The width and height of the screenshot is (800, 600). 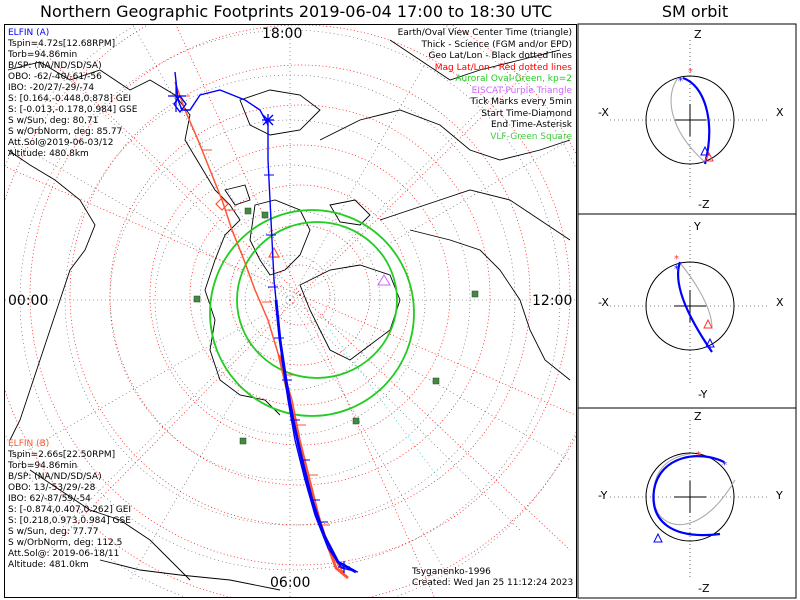 What do you see at coordinates (496, 44) in the screenshot?
I see `legend-item: Thick - Science (FGM and/or EPD)` at bounding box center [496, 44].